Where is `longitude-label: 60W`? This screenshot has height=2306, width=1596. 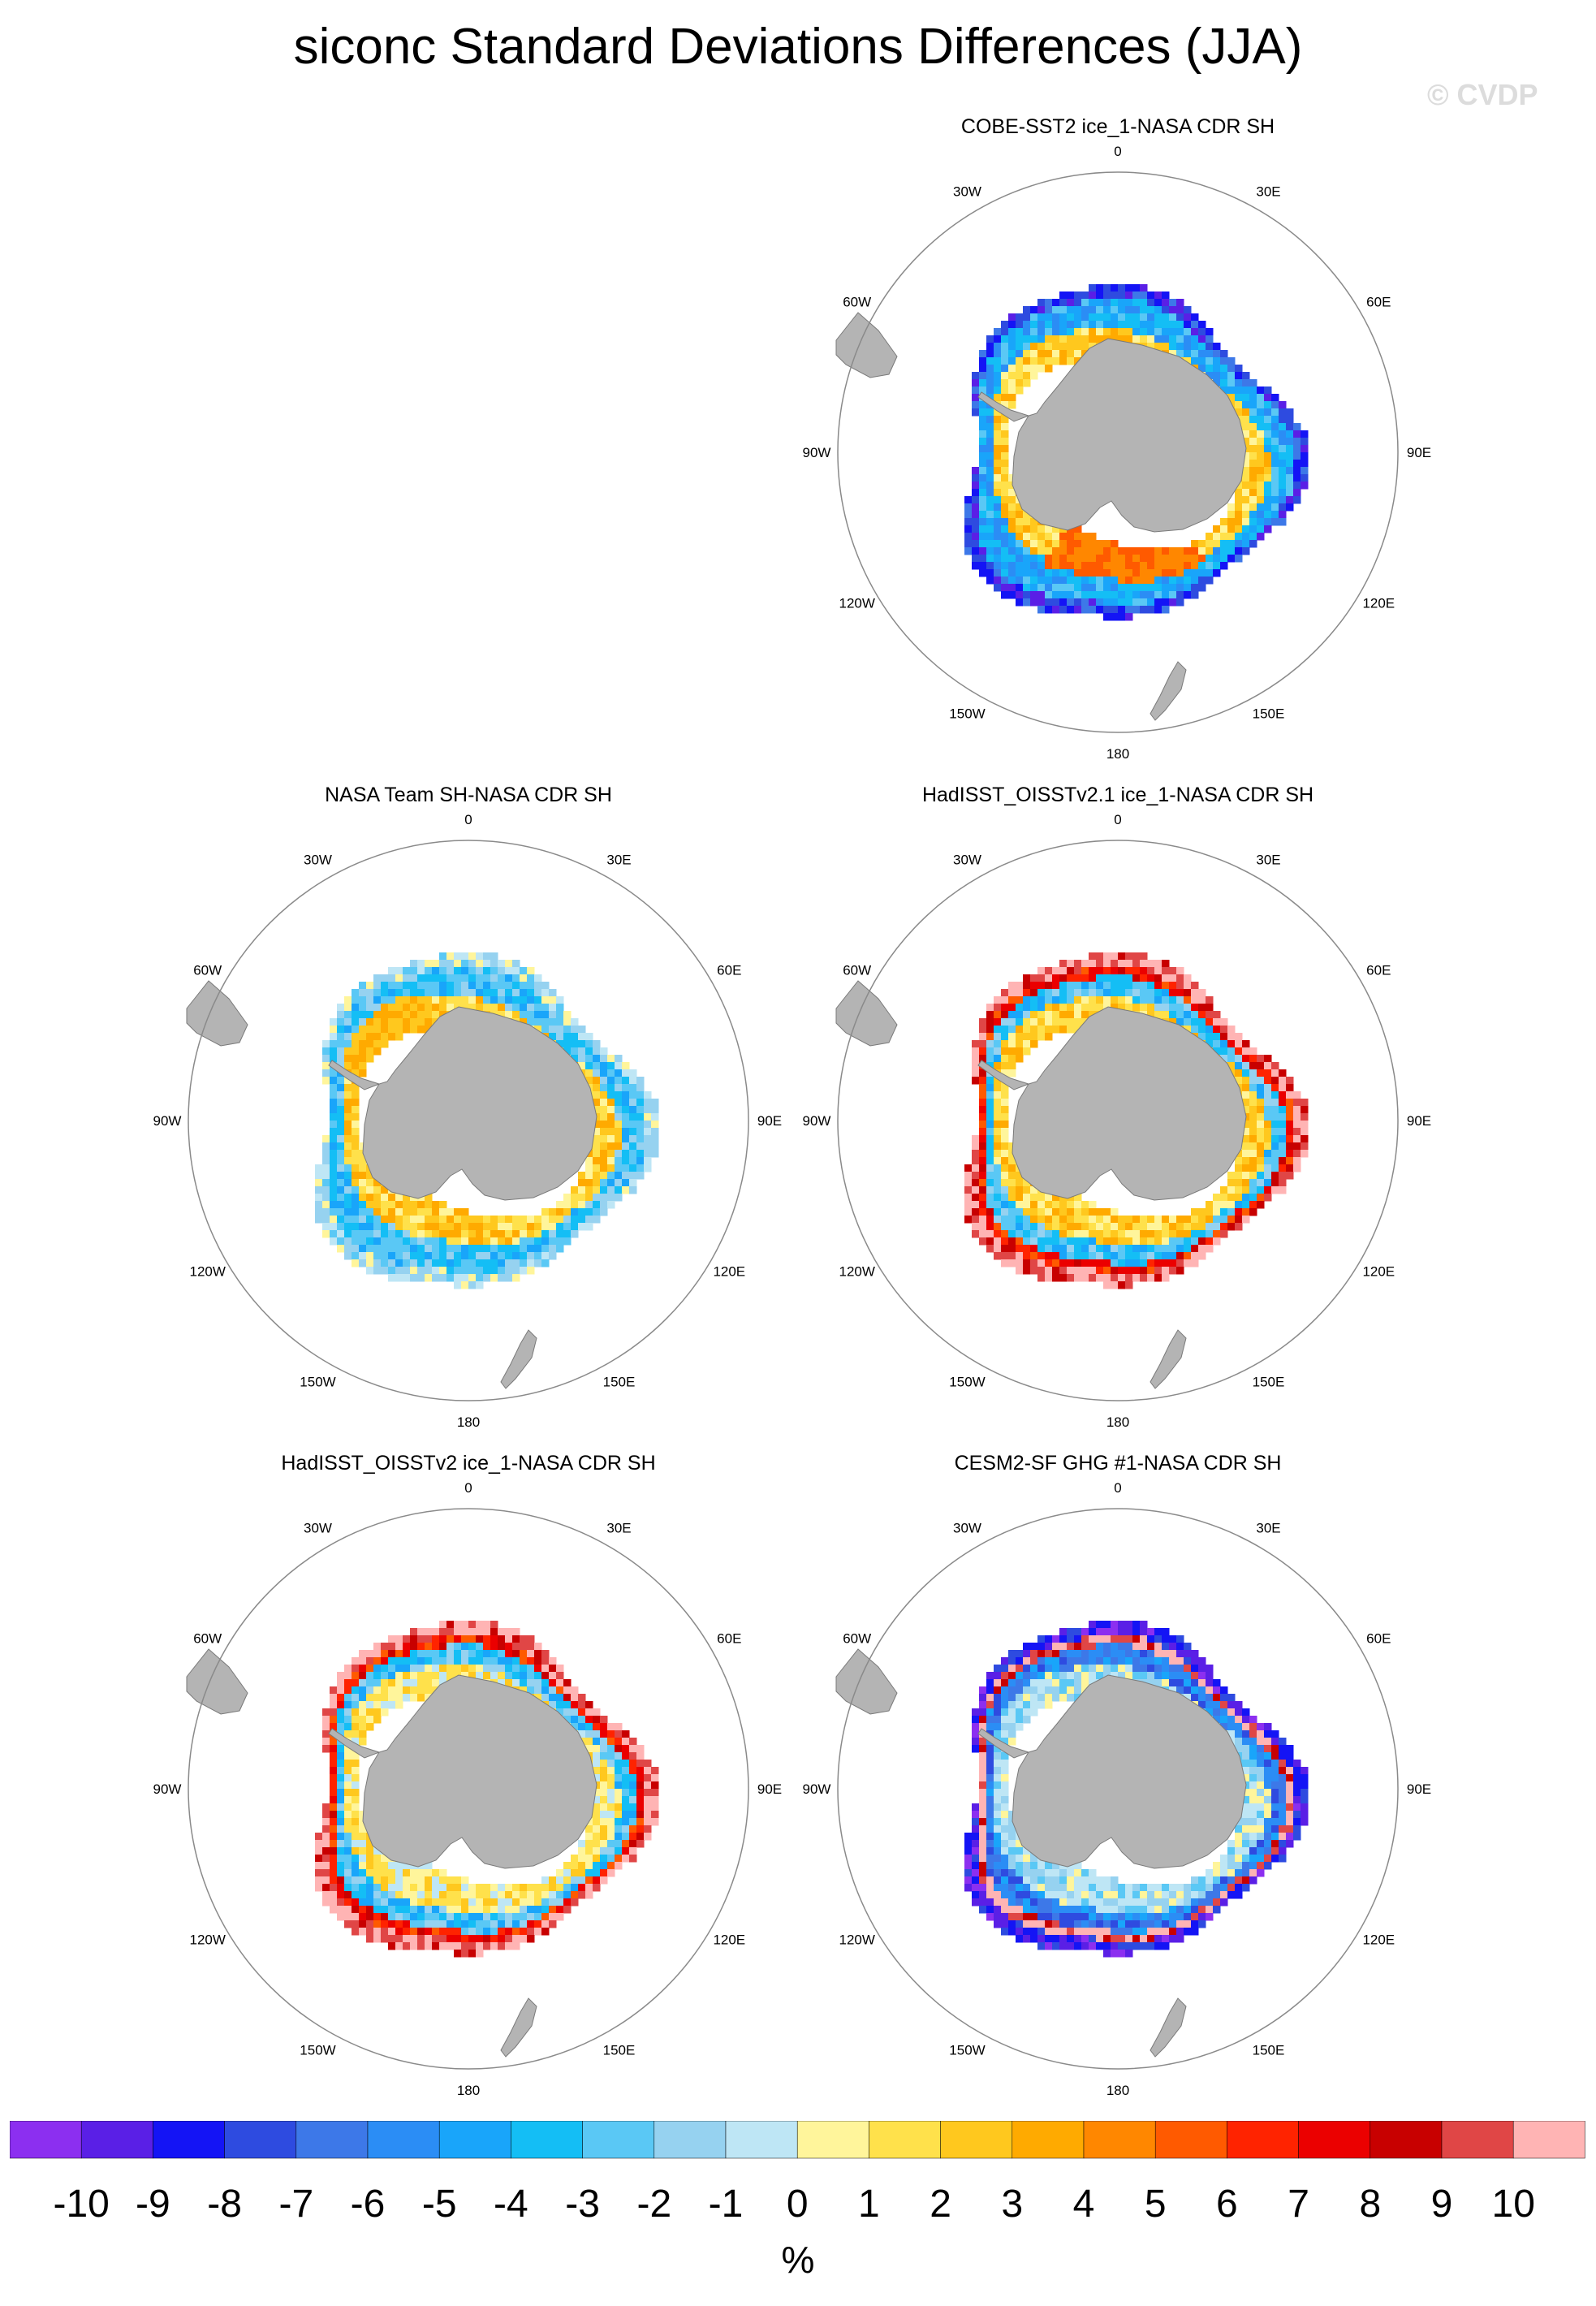 longitude-label: 60W is located at coordinates (207, 970).